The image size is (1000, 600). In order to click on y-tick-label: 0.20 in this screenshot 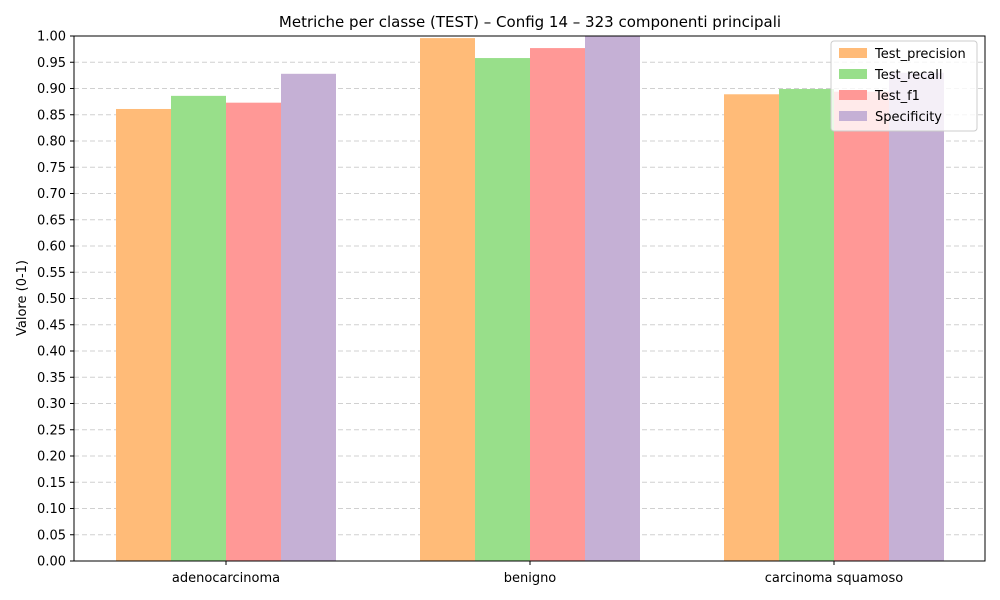, I will do `click(51, 457)`.